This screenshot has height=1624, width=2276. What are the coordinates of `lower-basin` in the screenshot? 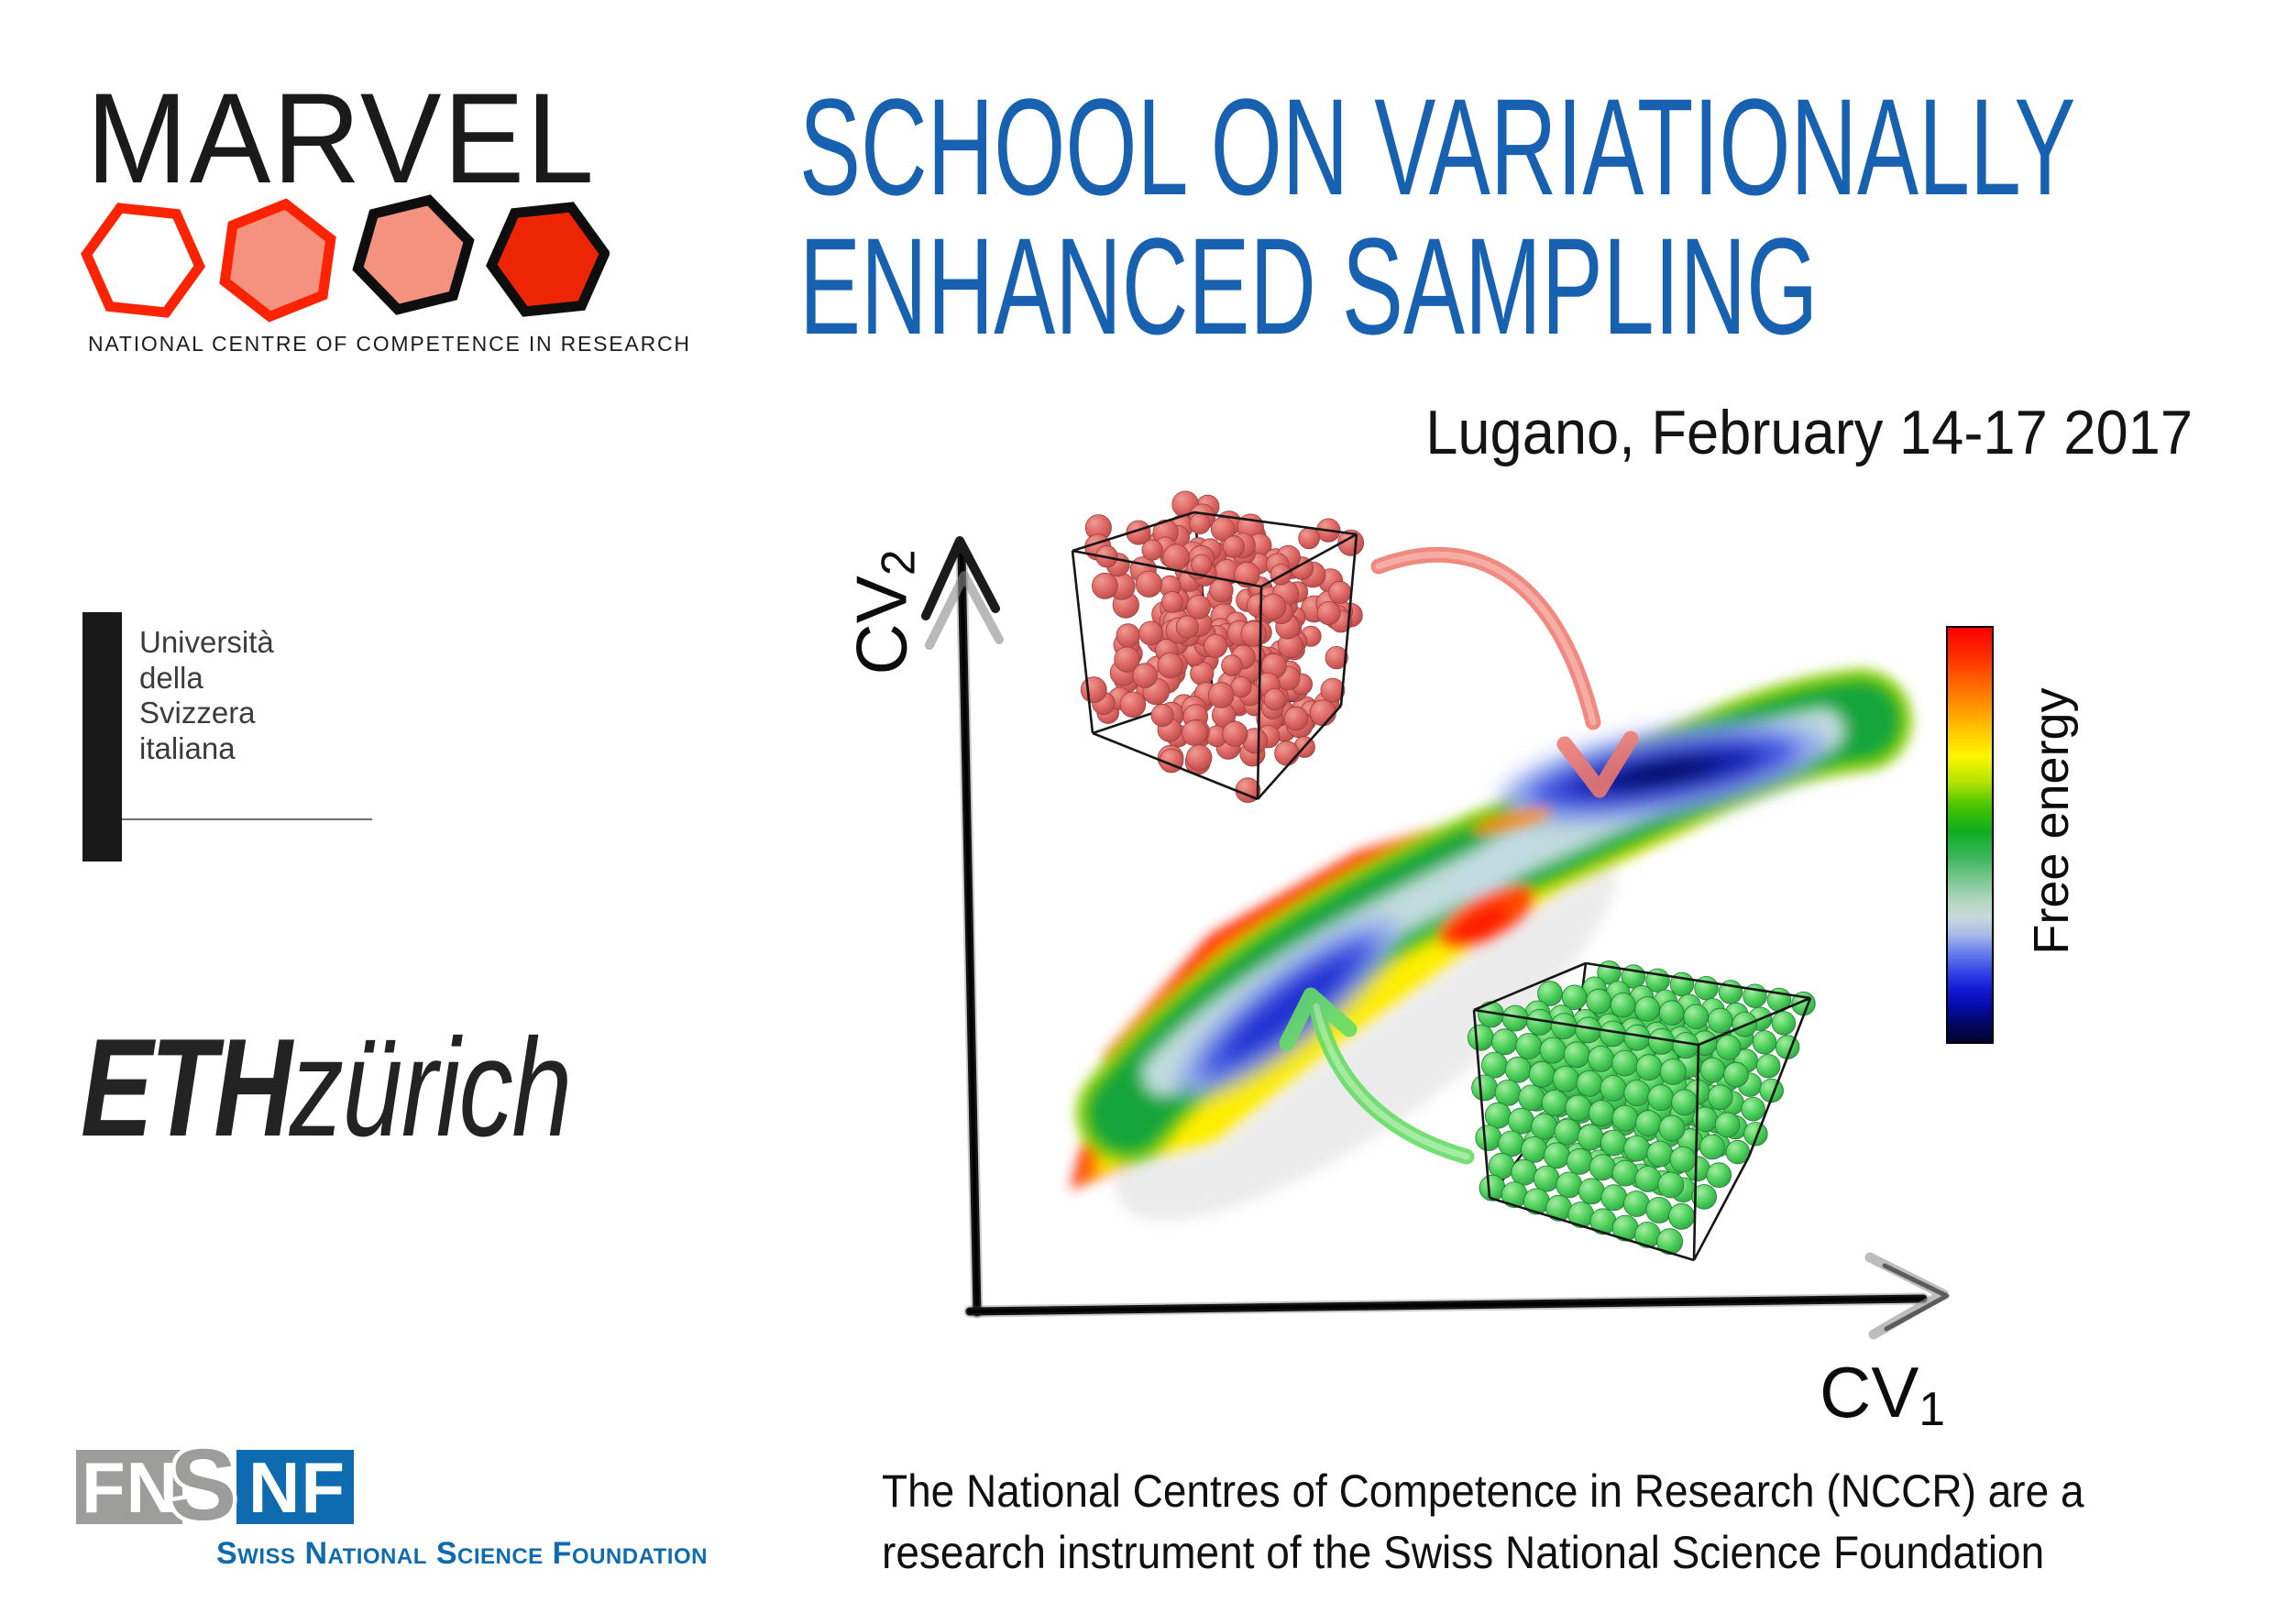 It's located at (1288, 1008).